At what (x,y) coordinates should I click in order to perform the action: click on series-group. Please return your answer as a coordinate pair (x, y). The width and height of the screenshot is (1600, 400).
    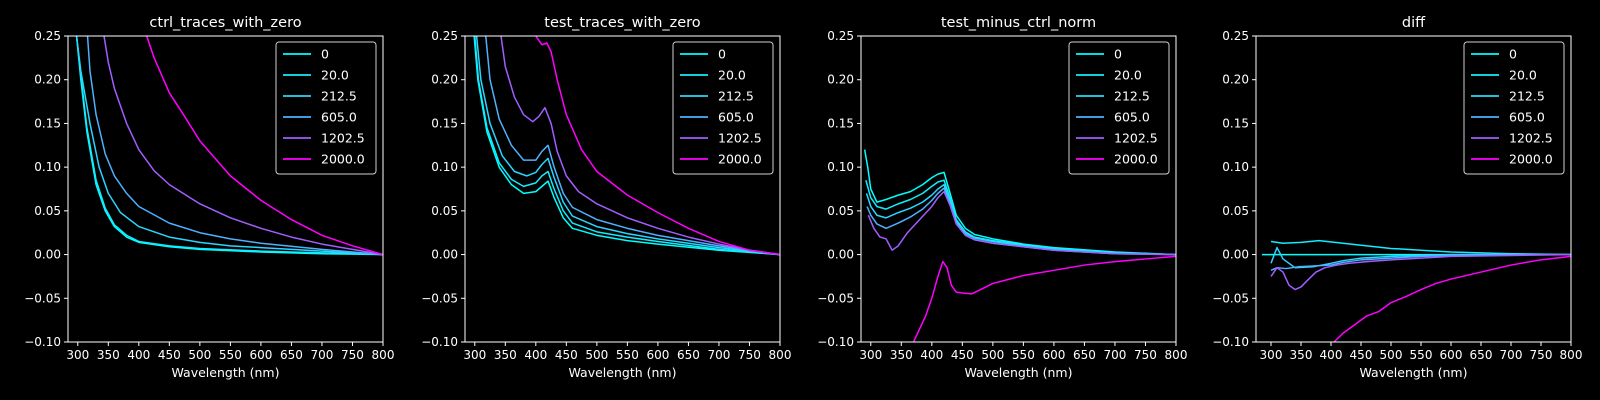
    Looking at the image, I should click on (229, 146).